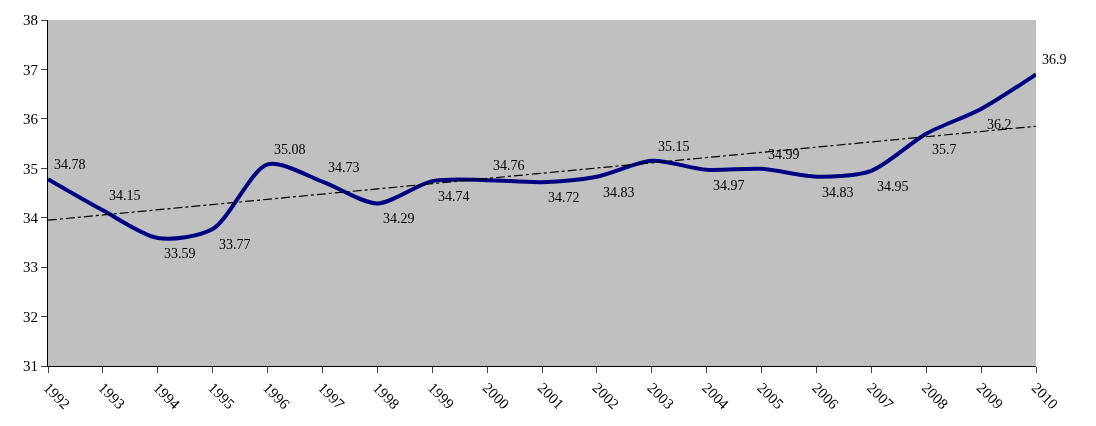 The width and height of the screenshot is (1096, 426). What do you see at coordinates (990, 396) in the screenshot?
I see `x-tick-label: 2009` at bounding box center [990, 396].